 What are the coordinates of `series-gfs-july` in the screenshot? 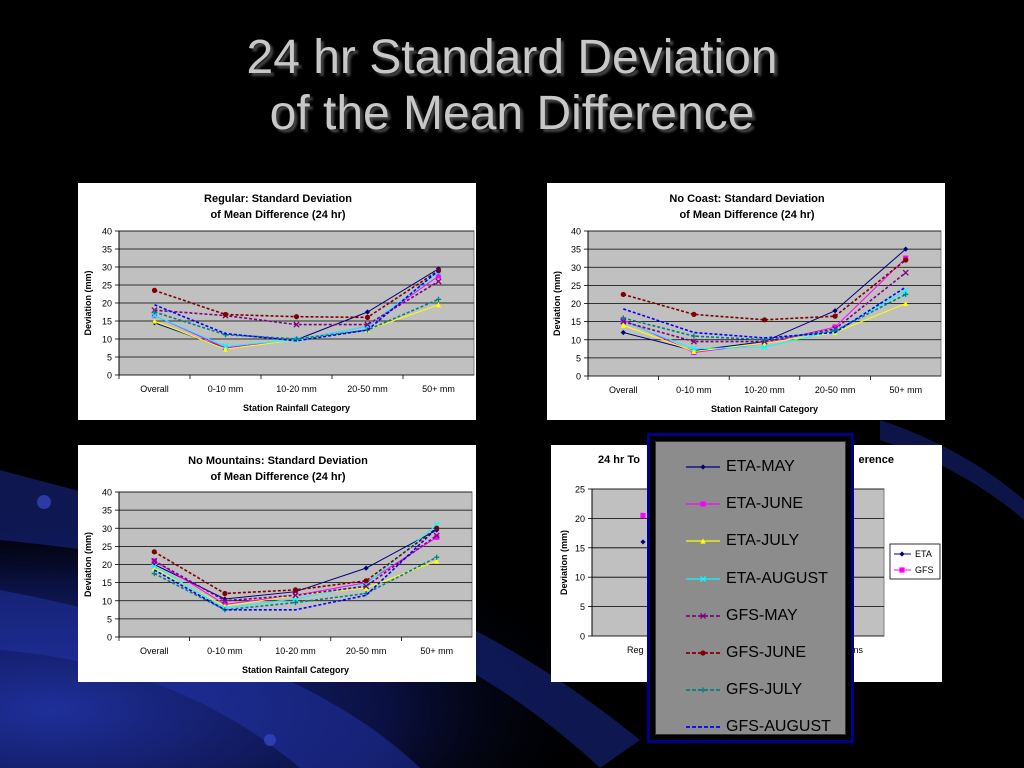 It's located at (764, 317).